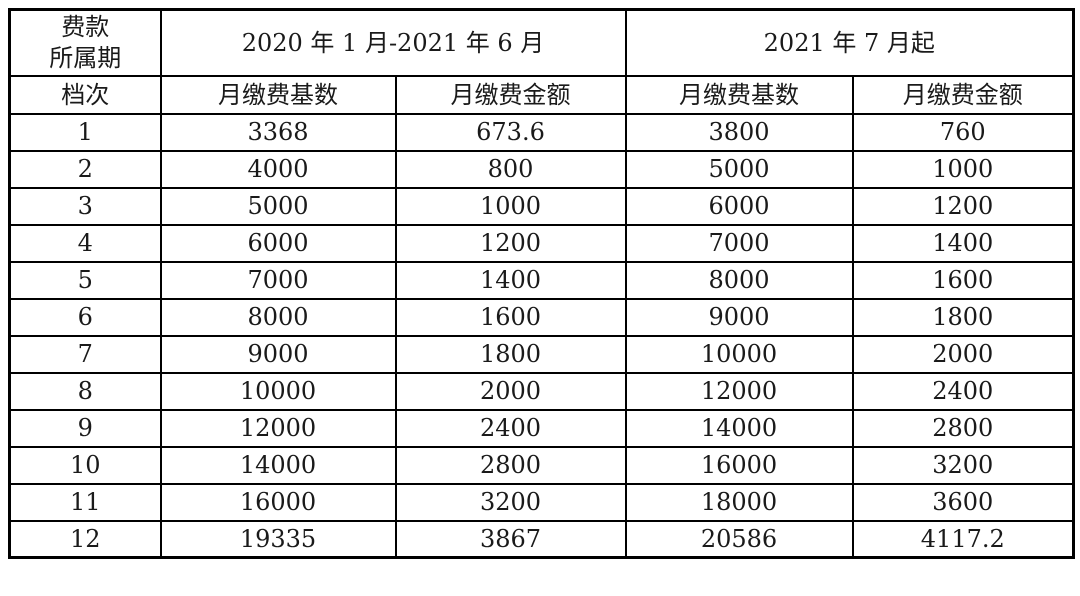  What do you see at coordinates (510, 391) in the screenshot?
I see `p1-amount-cell: 2000` at bounding box center [510, 391].